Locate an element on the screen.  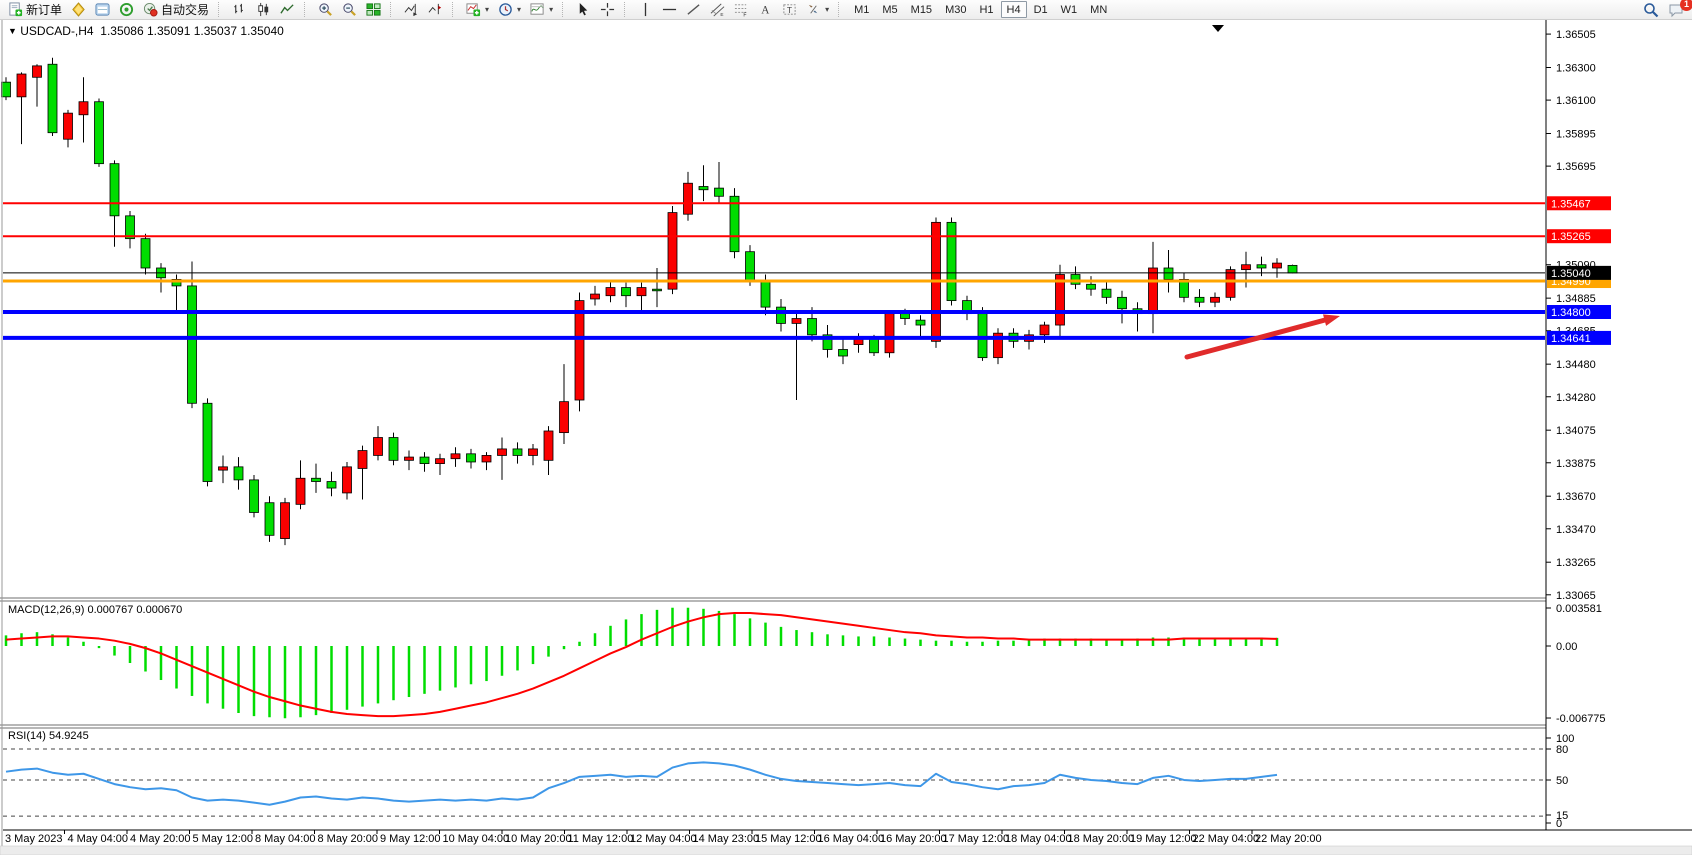
chart-shift-button is located at coordinates (435, 10).